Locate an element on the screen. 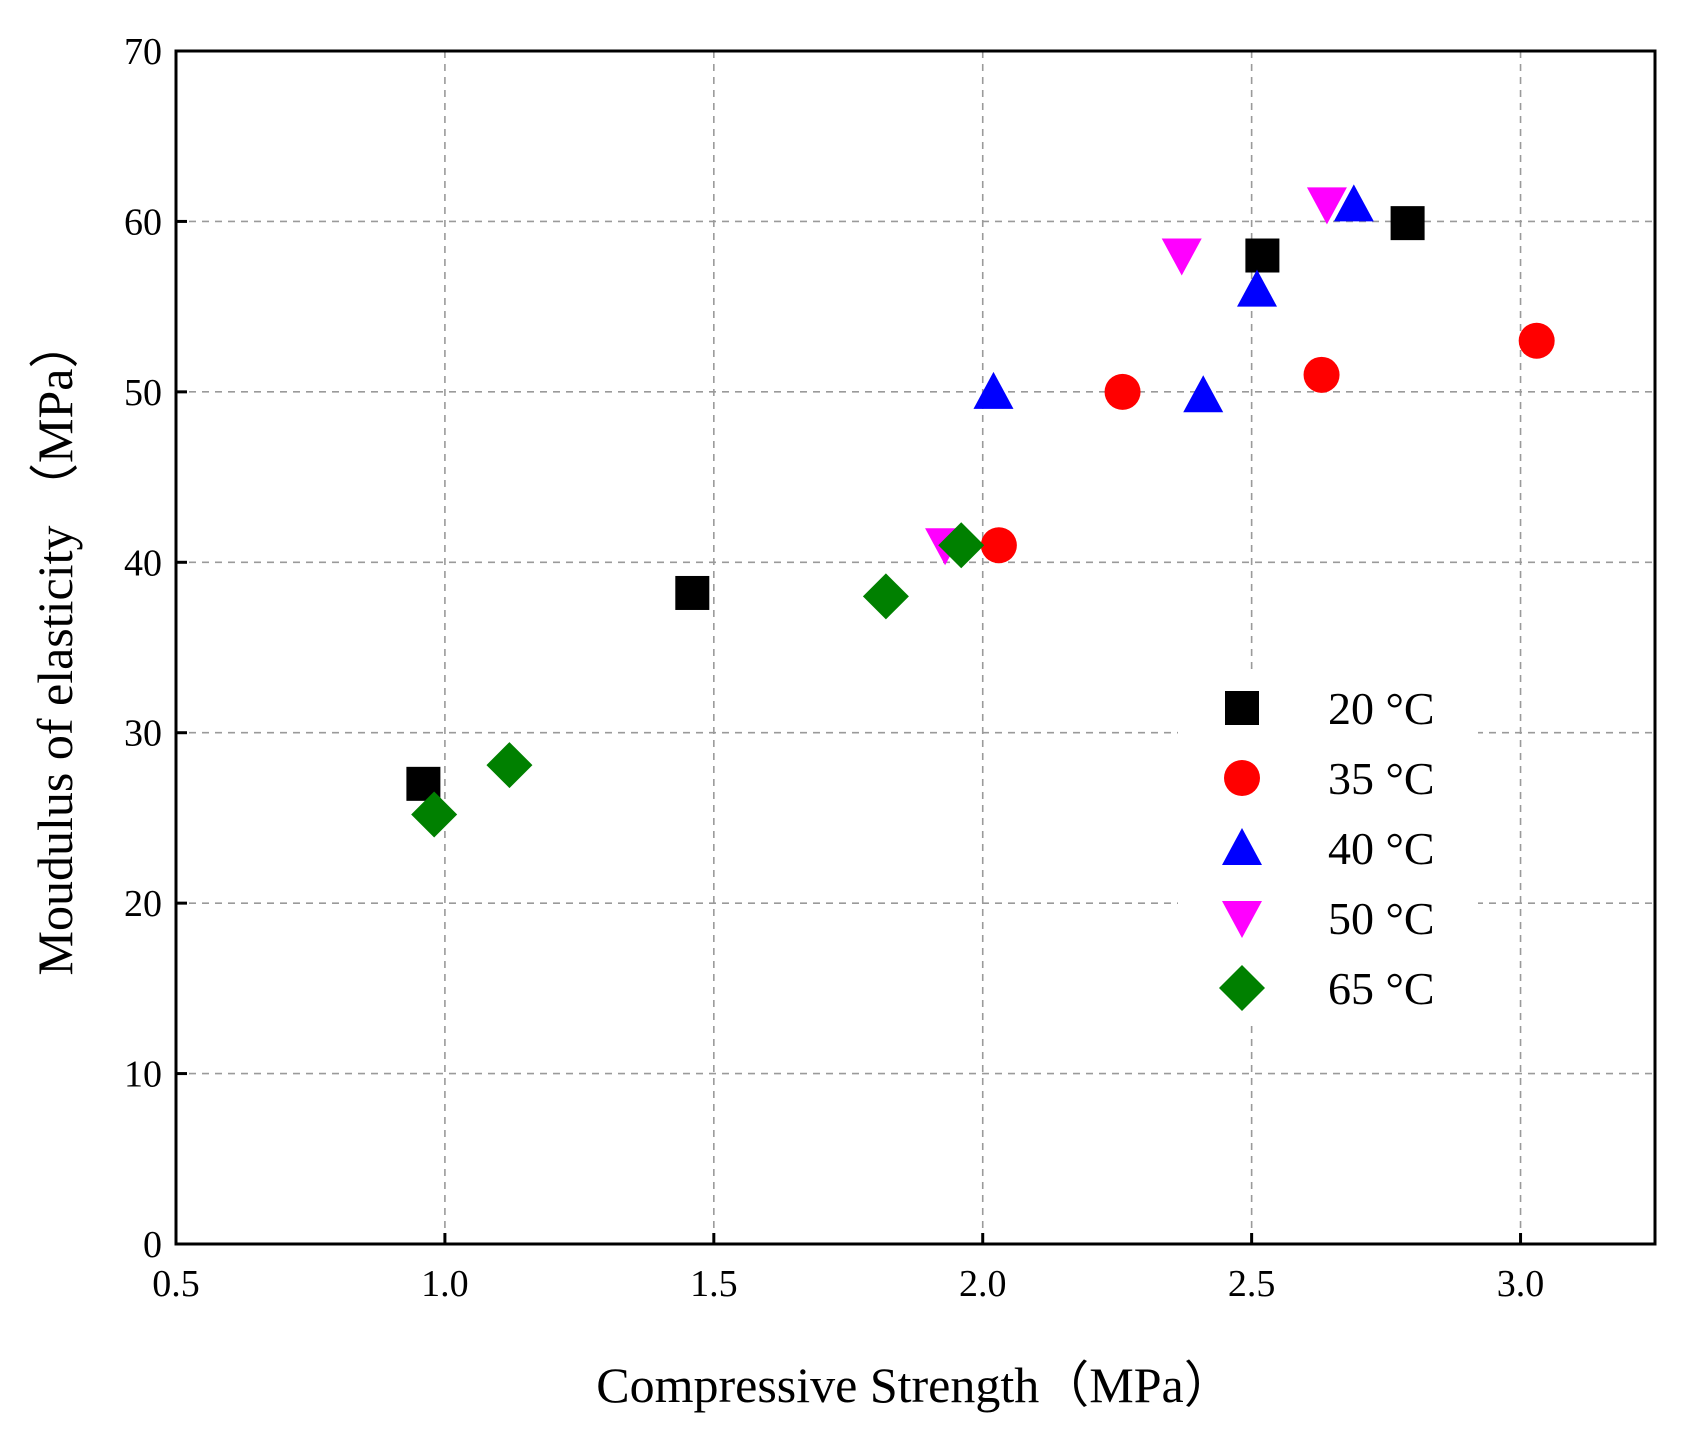 The image size is (1684, 1430). legend-label: 20 °C is located at coordinates (1381, 708).